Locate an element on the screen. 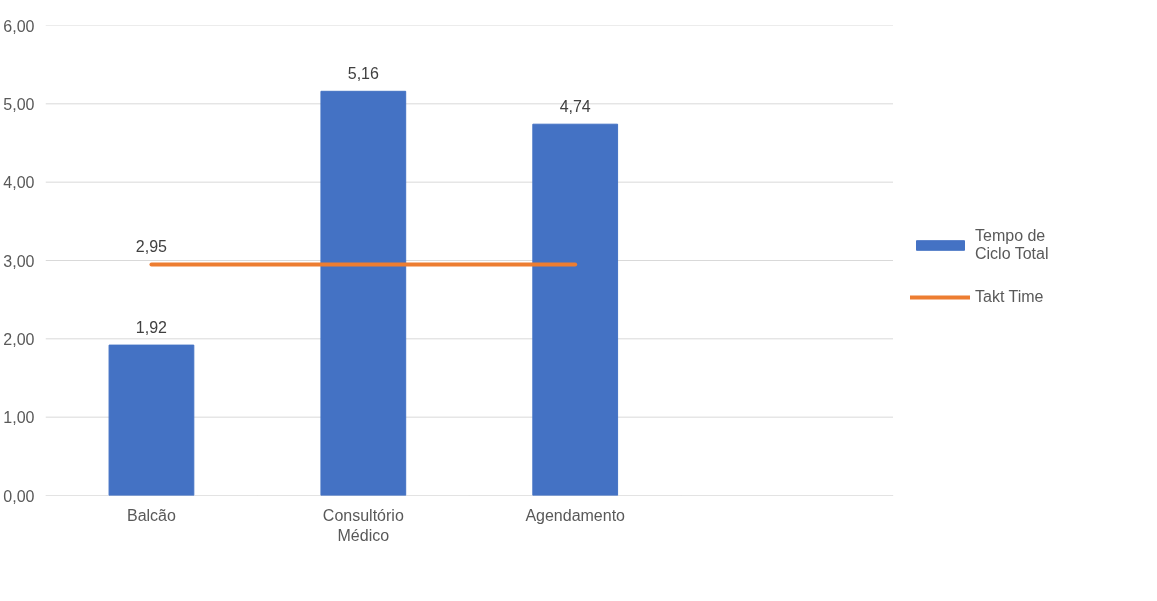  y-tick-label: 0,00 is located at coordinates (19, 496).